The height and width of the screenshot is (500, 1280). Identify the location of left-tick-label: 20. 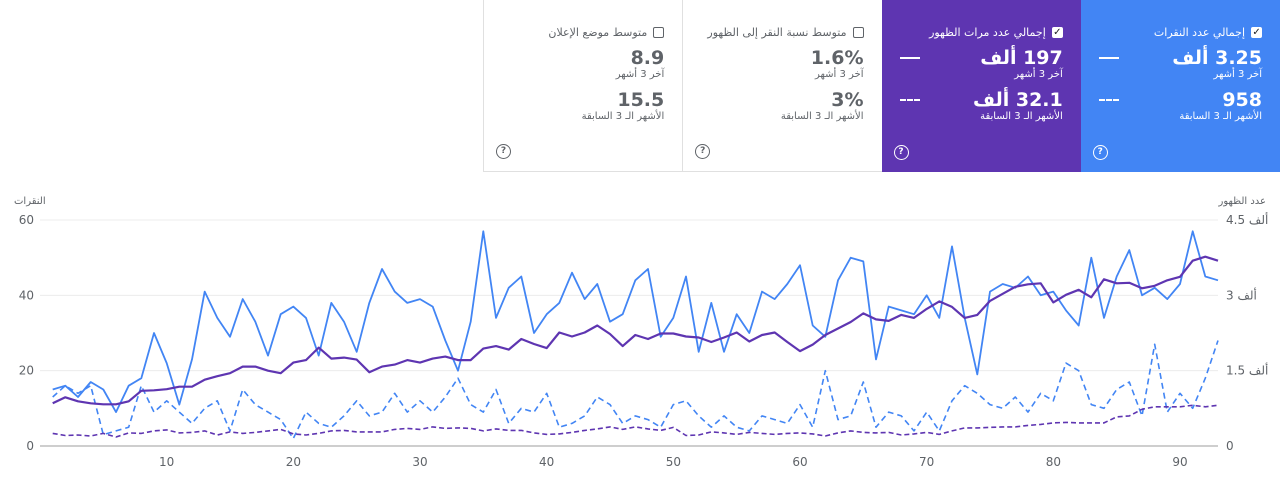
(26, 371).